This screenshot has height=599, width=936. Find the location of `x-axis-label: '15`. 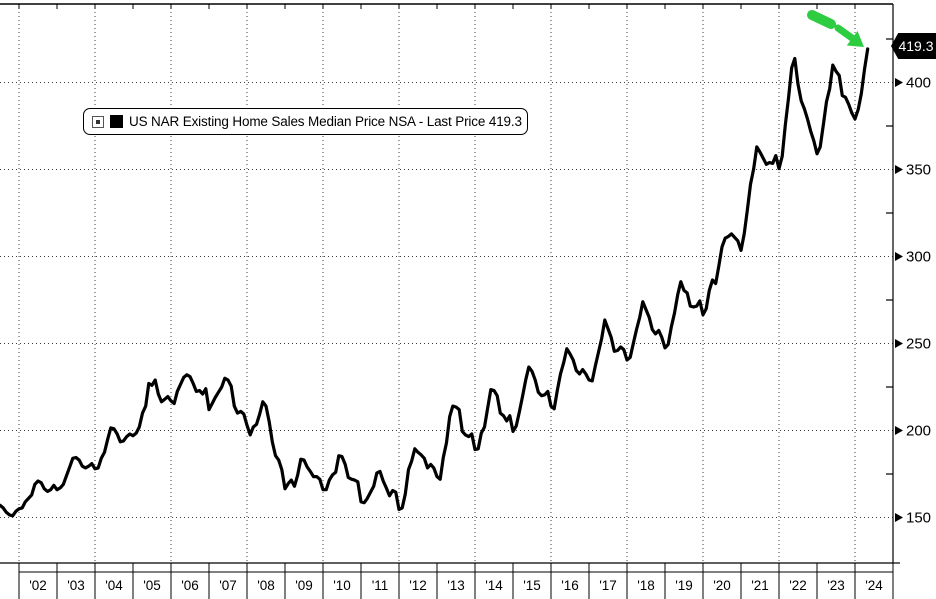

x-axis-label: '15 is located at coordinates (532, 585).